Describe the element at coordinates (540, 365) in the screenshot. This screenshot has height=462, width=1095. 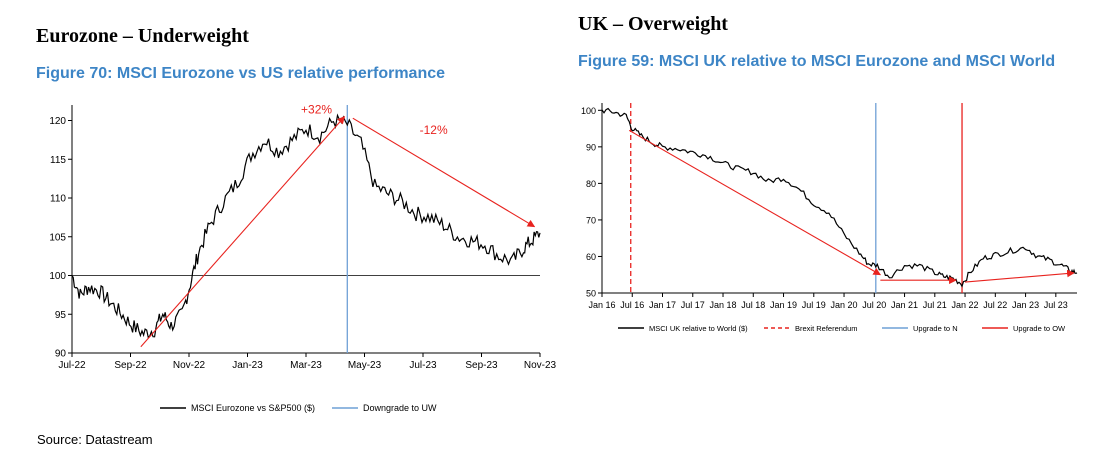
I see `chart0-x-tick-label: Nov-23` at that location.